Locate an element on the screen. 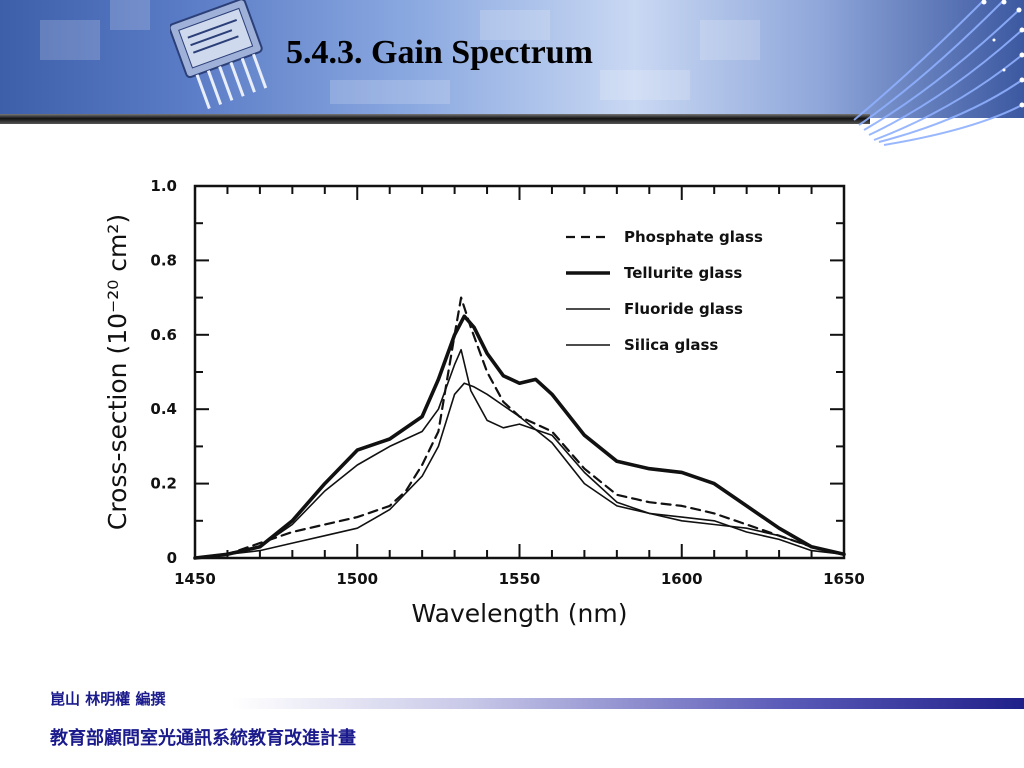  slide-title: 5.4.3. Gain Spectrum is located at coordinates (439, 52).